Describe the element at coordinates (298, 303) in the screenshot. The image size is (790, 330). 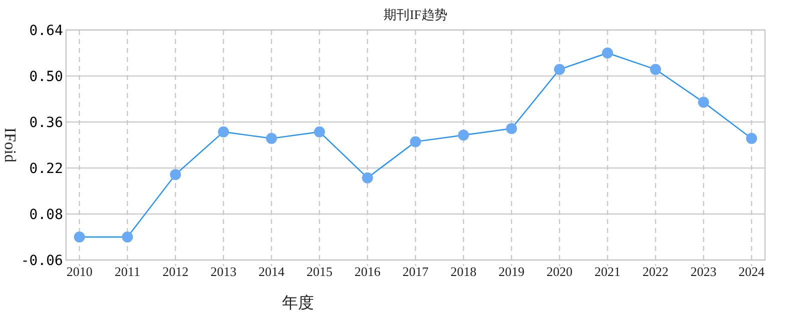
I see `x-axis-title: 年度` at that location.